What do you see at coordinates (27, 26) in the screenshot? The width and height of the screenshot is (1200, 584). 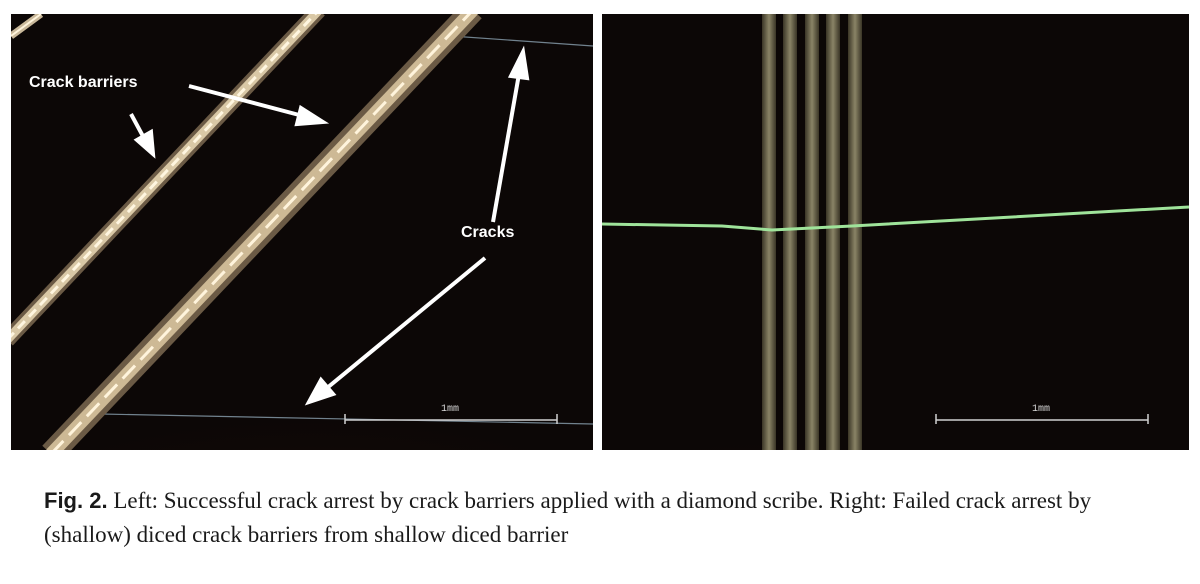 I see `crack-barrier-top-left` at bounding box center [27, 26].